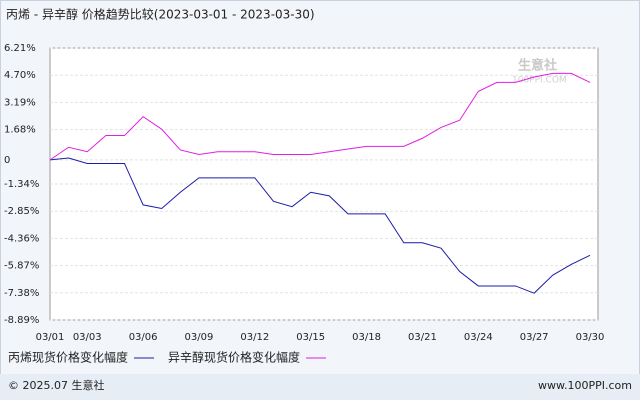  I want to click on x-tick-label: 03/27, so click(534, 337).